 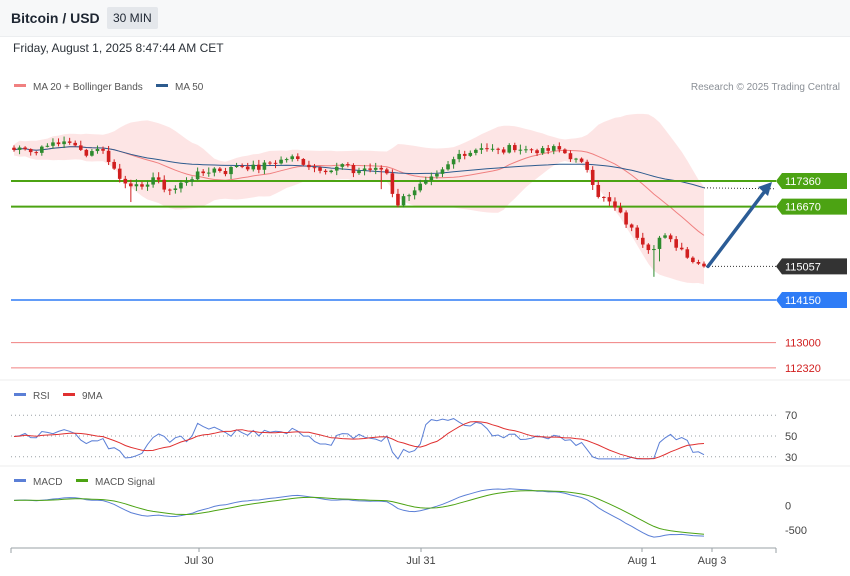 I want to click on legend-ma20-label: MA 20 + Bollinger Bands, so click(x=88, y=87).